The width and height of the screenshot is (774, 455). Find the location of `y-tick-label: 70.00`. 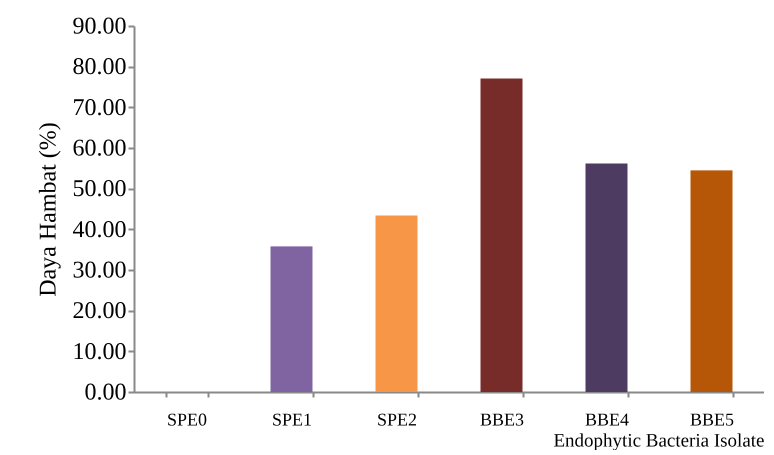

y-tick-label: 70.00 is located at coordinates (99, 107).